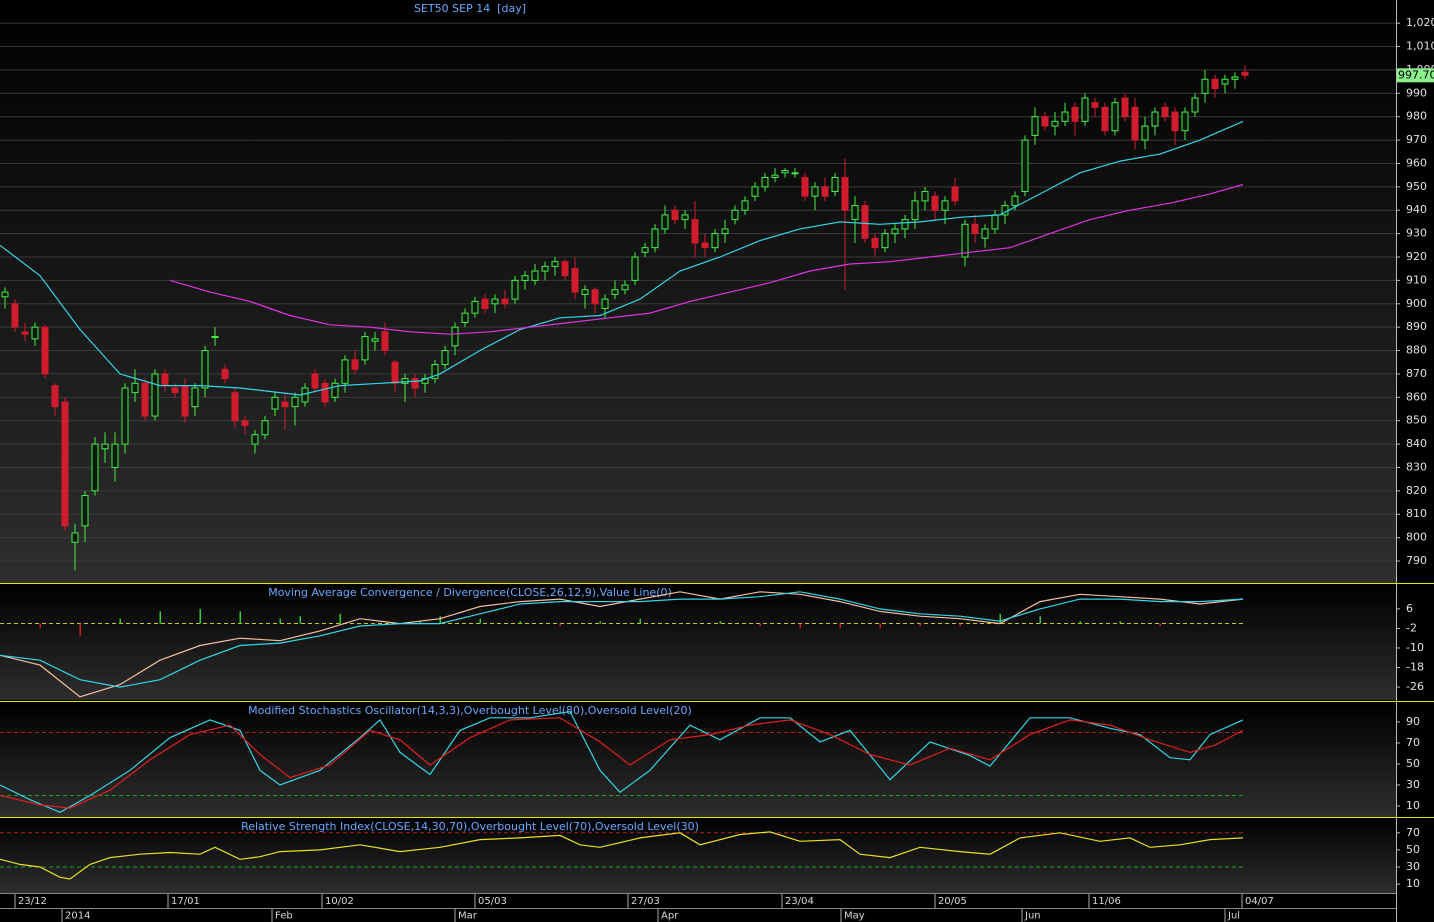 This screenshot has width=1434, height=922. Describe the element at coordinates (1416, 443) in the screenshot. I see `y-tick-label: 840` at that location.